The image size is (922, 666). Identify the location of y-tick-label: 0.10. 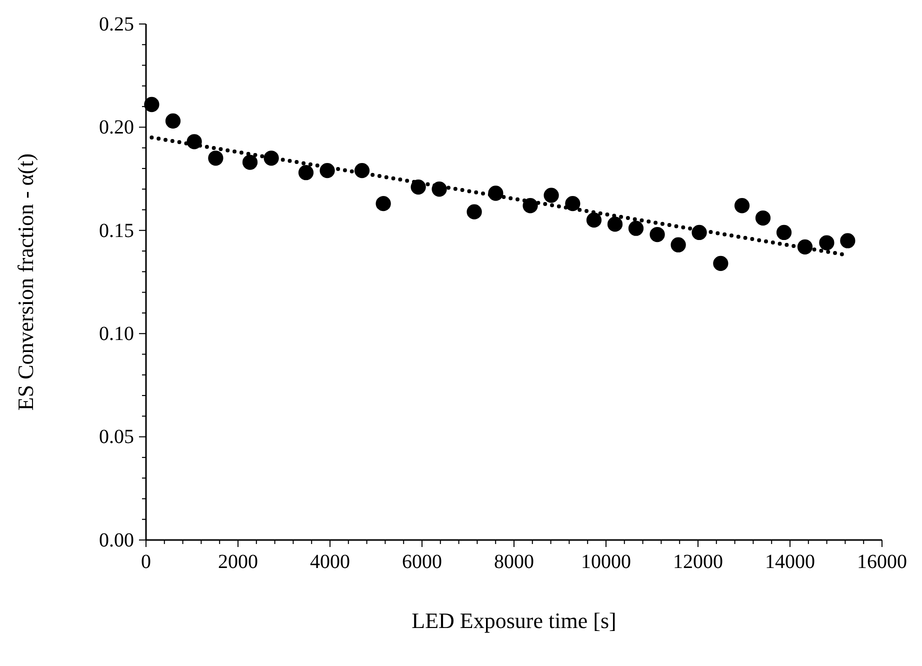
(116, 334).